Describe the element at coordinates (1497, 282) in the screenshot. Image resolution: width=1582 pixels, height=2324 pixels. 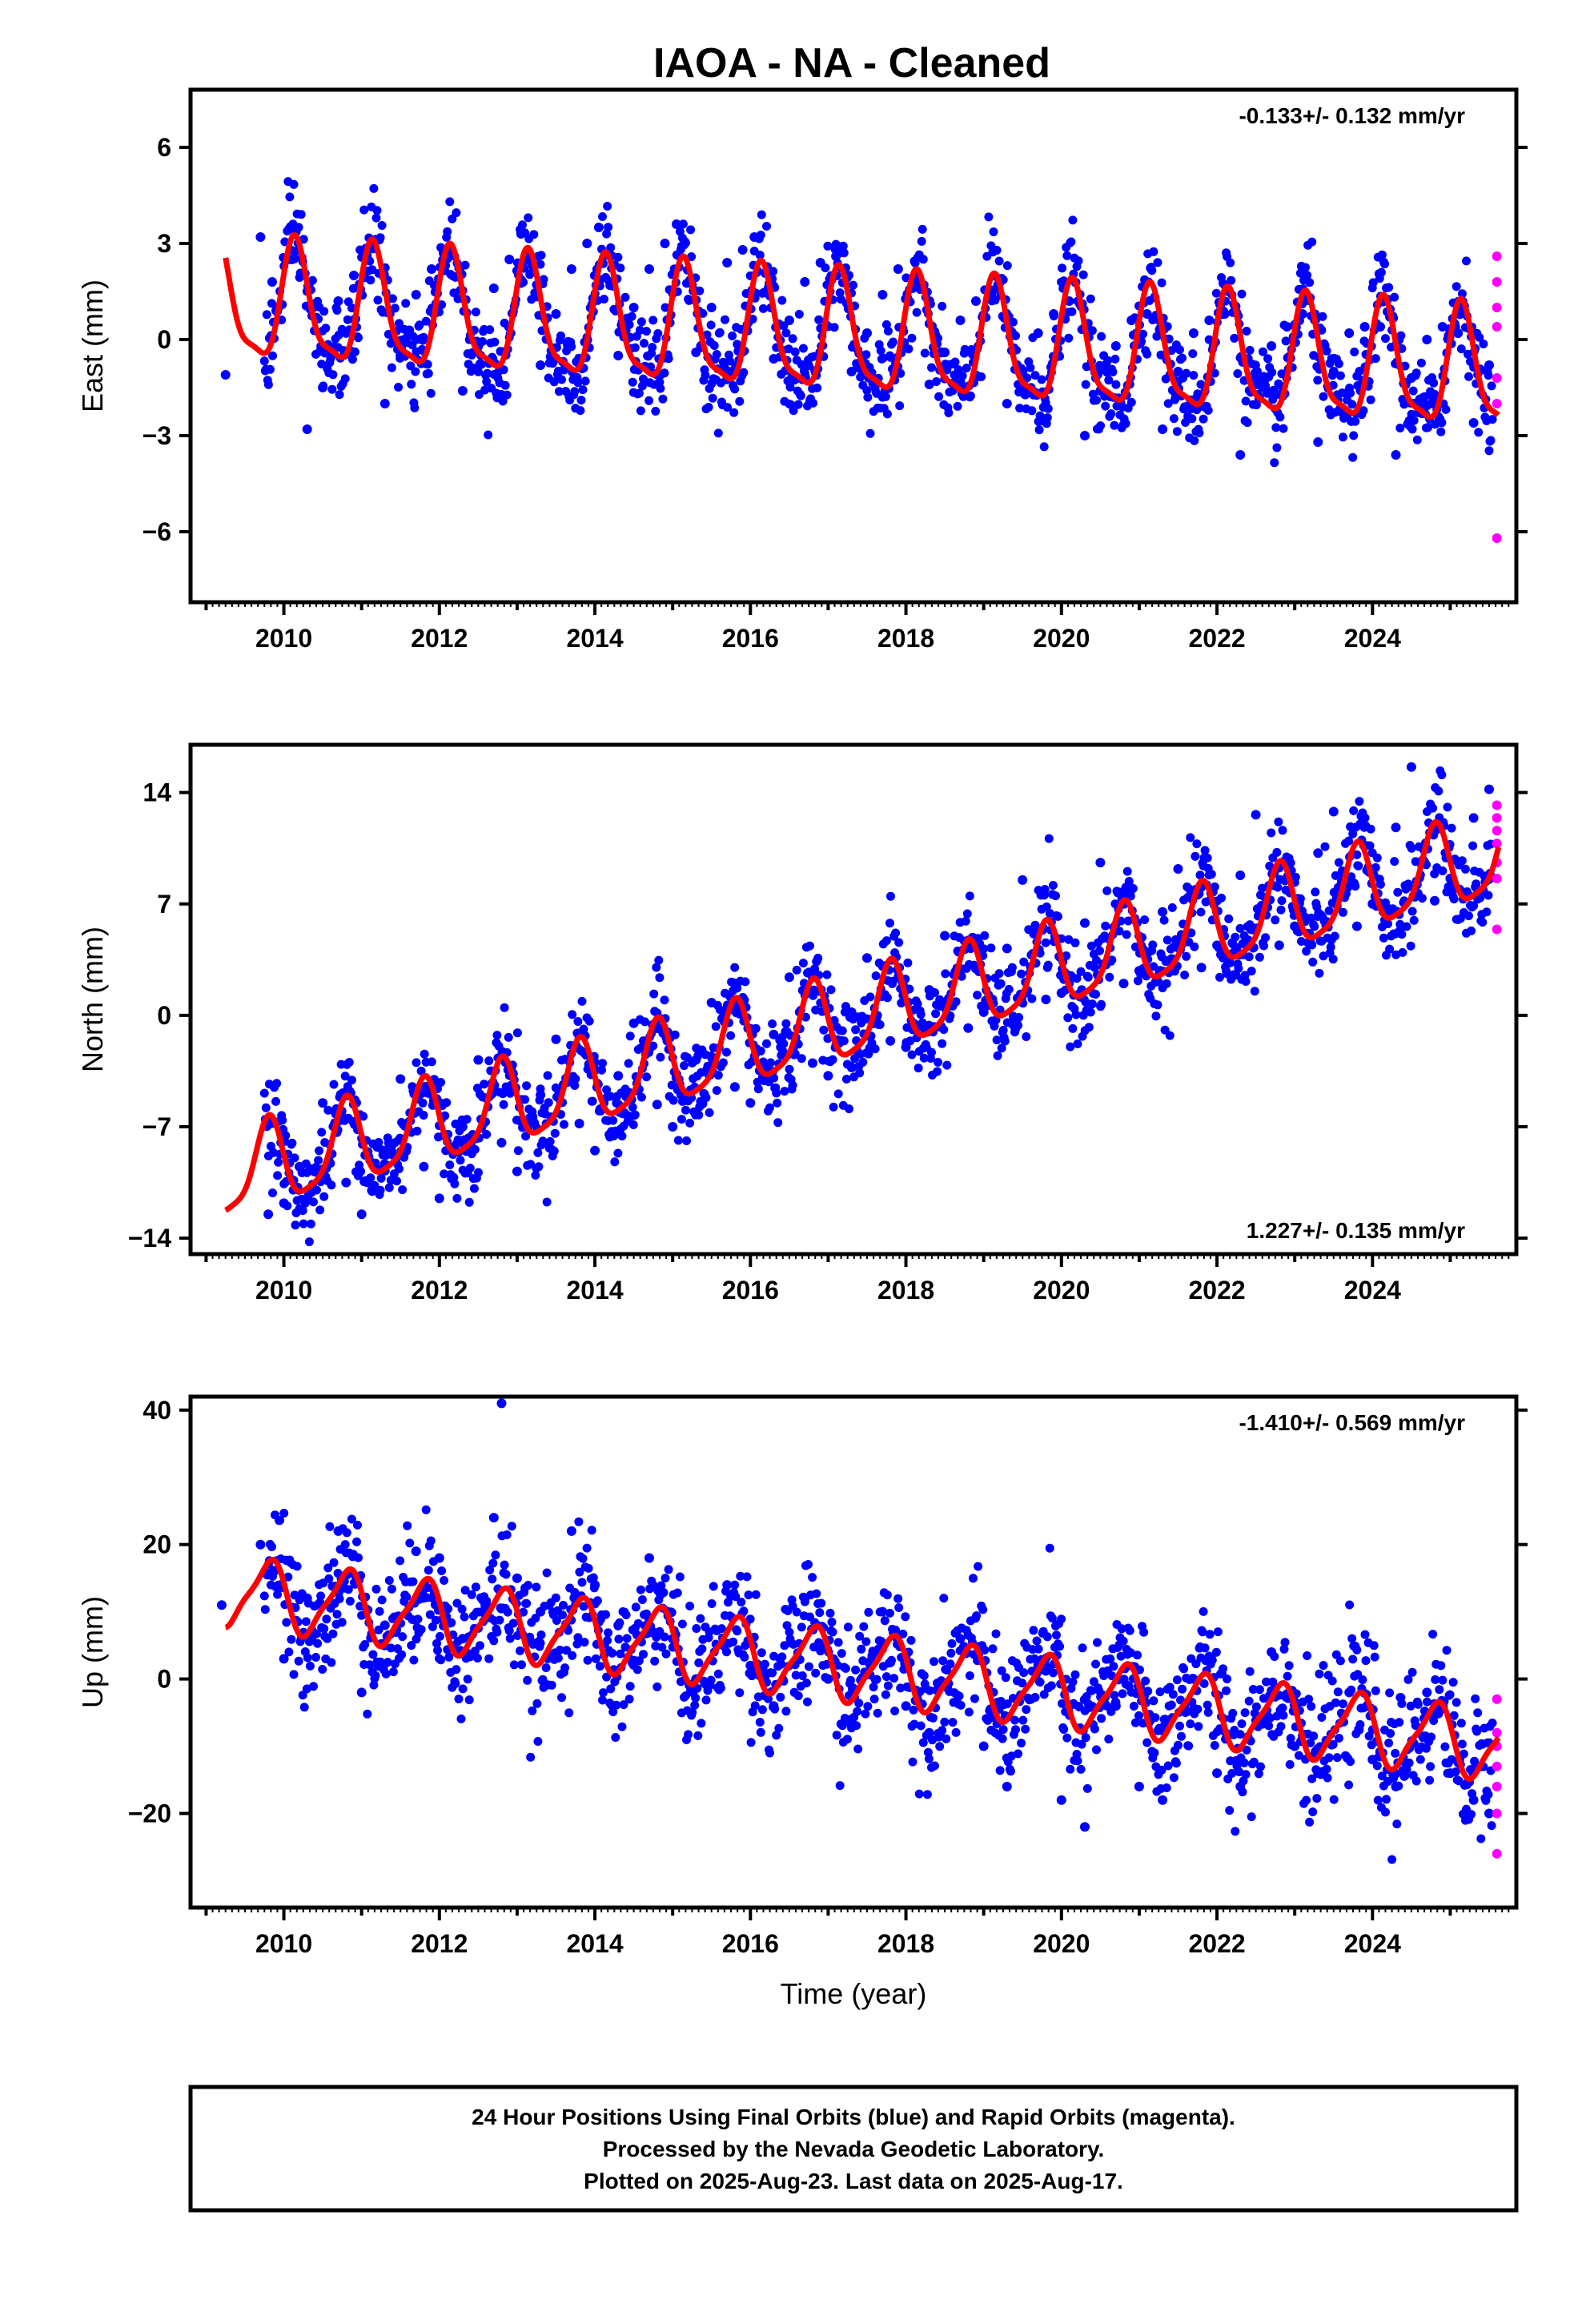
I see `rapid-point` at that location.